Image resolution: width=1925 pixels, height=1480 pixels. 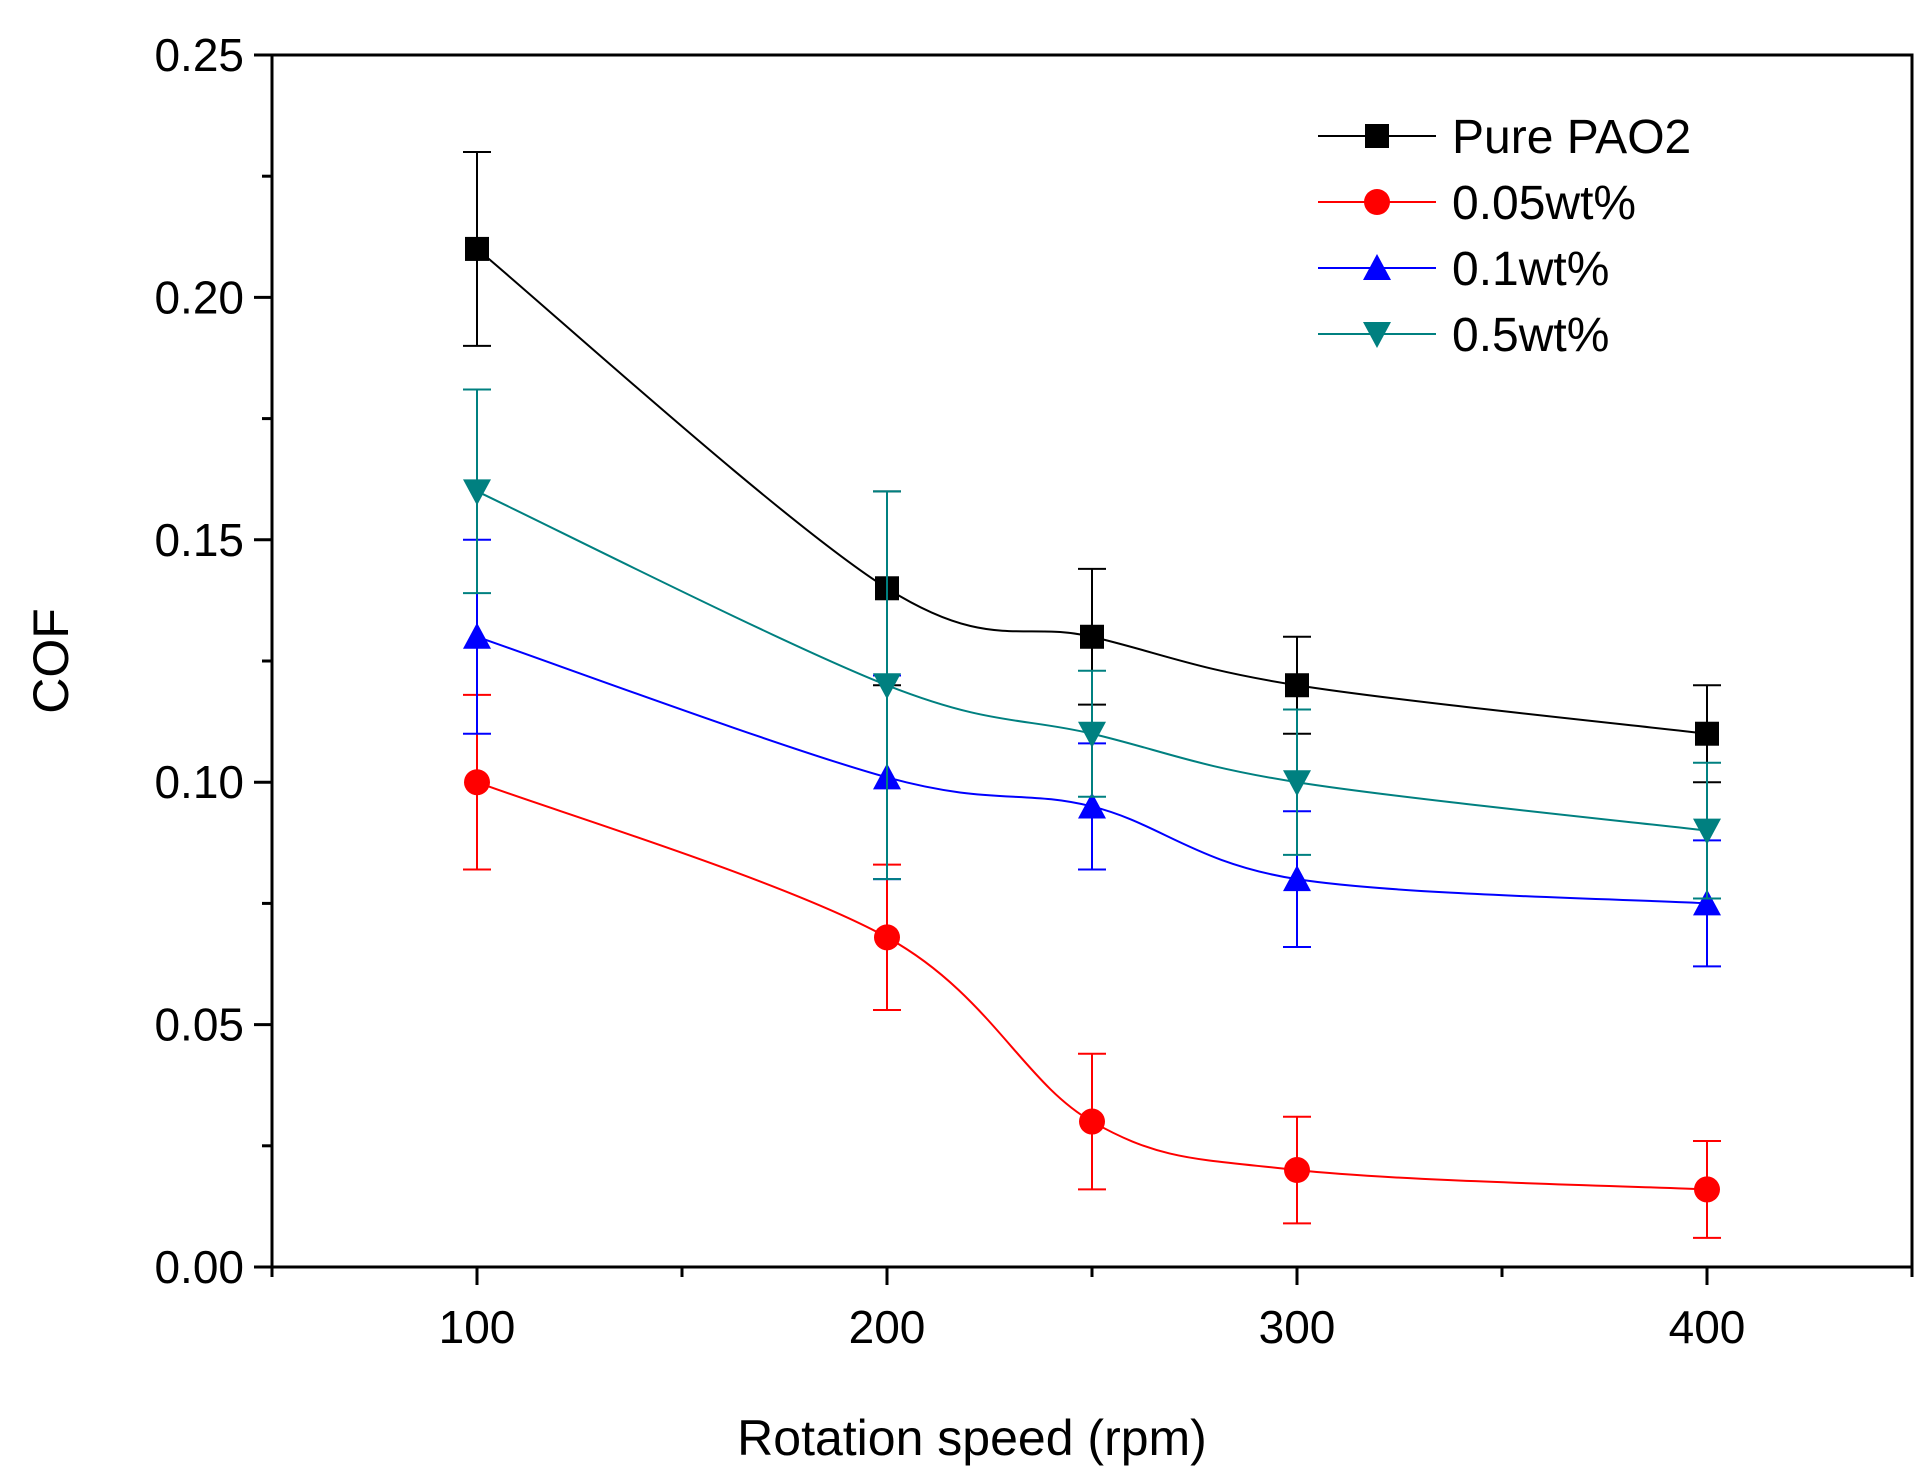 What do you see at coordinates (1571, 137) in the screenshot?
I see `legend-label: Pure PAO2` at bounding box center [1571, 137].